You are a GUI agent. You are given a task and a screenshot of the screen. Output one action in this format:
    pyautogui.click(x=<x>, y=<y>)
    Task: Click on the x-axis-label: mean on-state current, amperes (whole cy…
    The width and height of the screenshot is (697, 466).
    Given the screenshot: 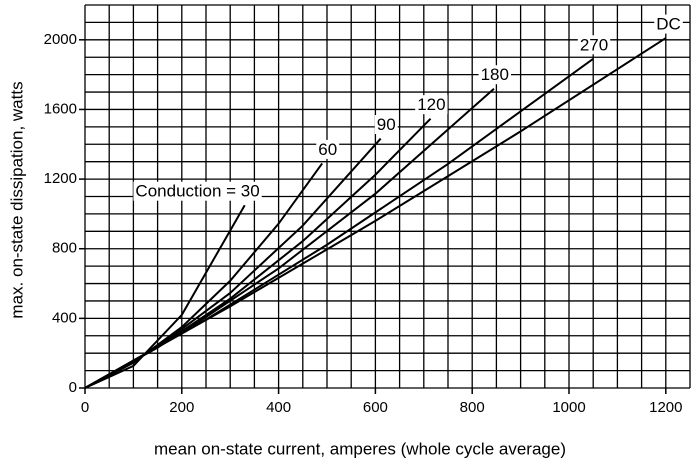 What is the action you would take?
    pyautogui.click(x=360, y=448)
    